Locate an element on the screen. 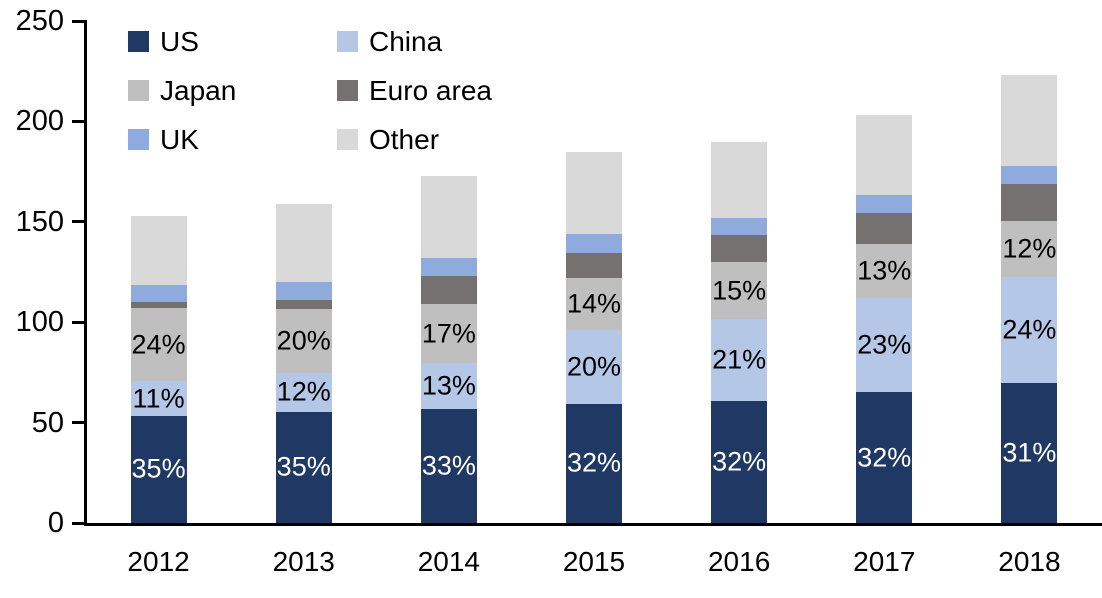 This screenshot has width=1102, height=598. legend-item-euro-area: Euro area is located at coordinates (414, 90).